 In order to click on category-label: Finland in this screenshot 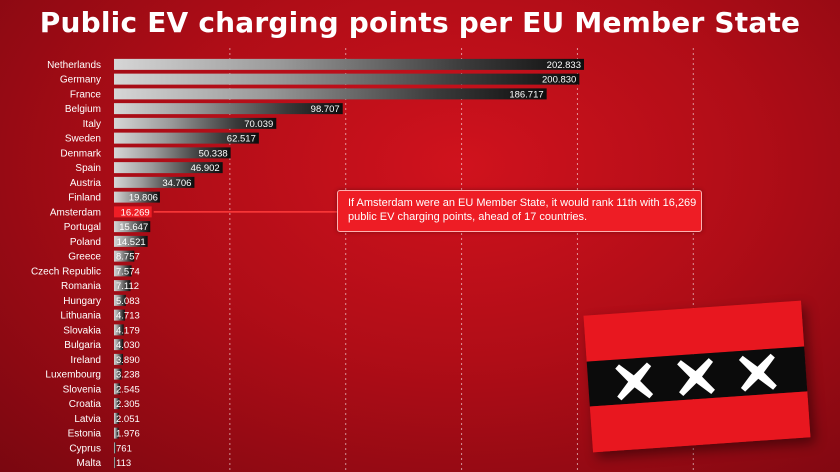, I will do `click(84, 198)`.